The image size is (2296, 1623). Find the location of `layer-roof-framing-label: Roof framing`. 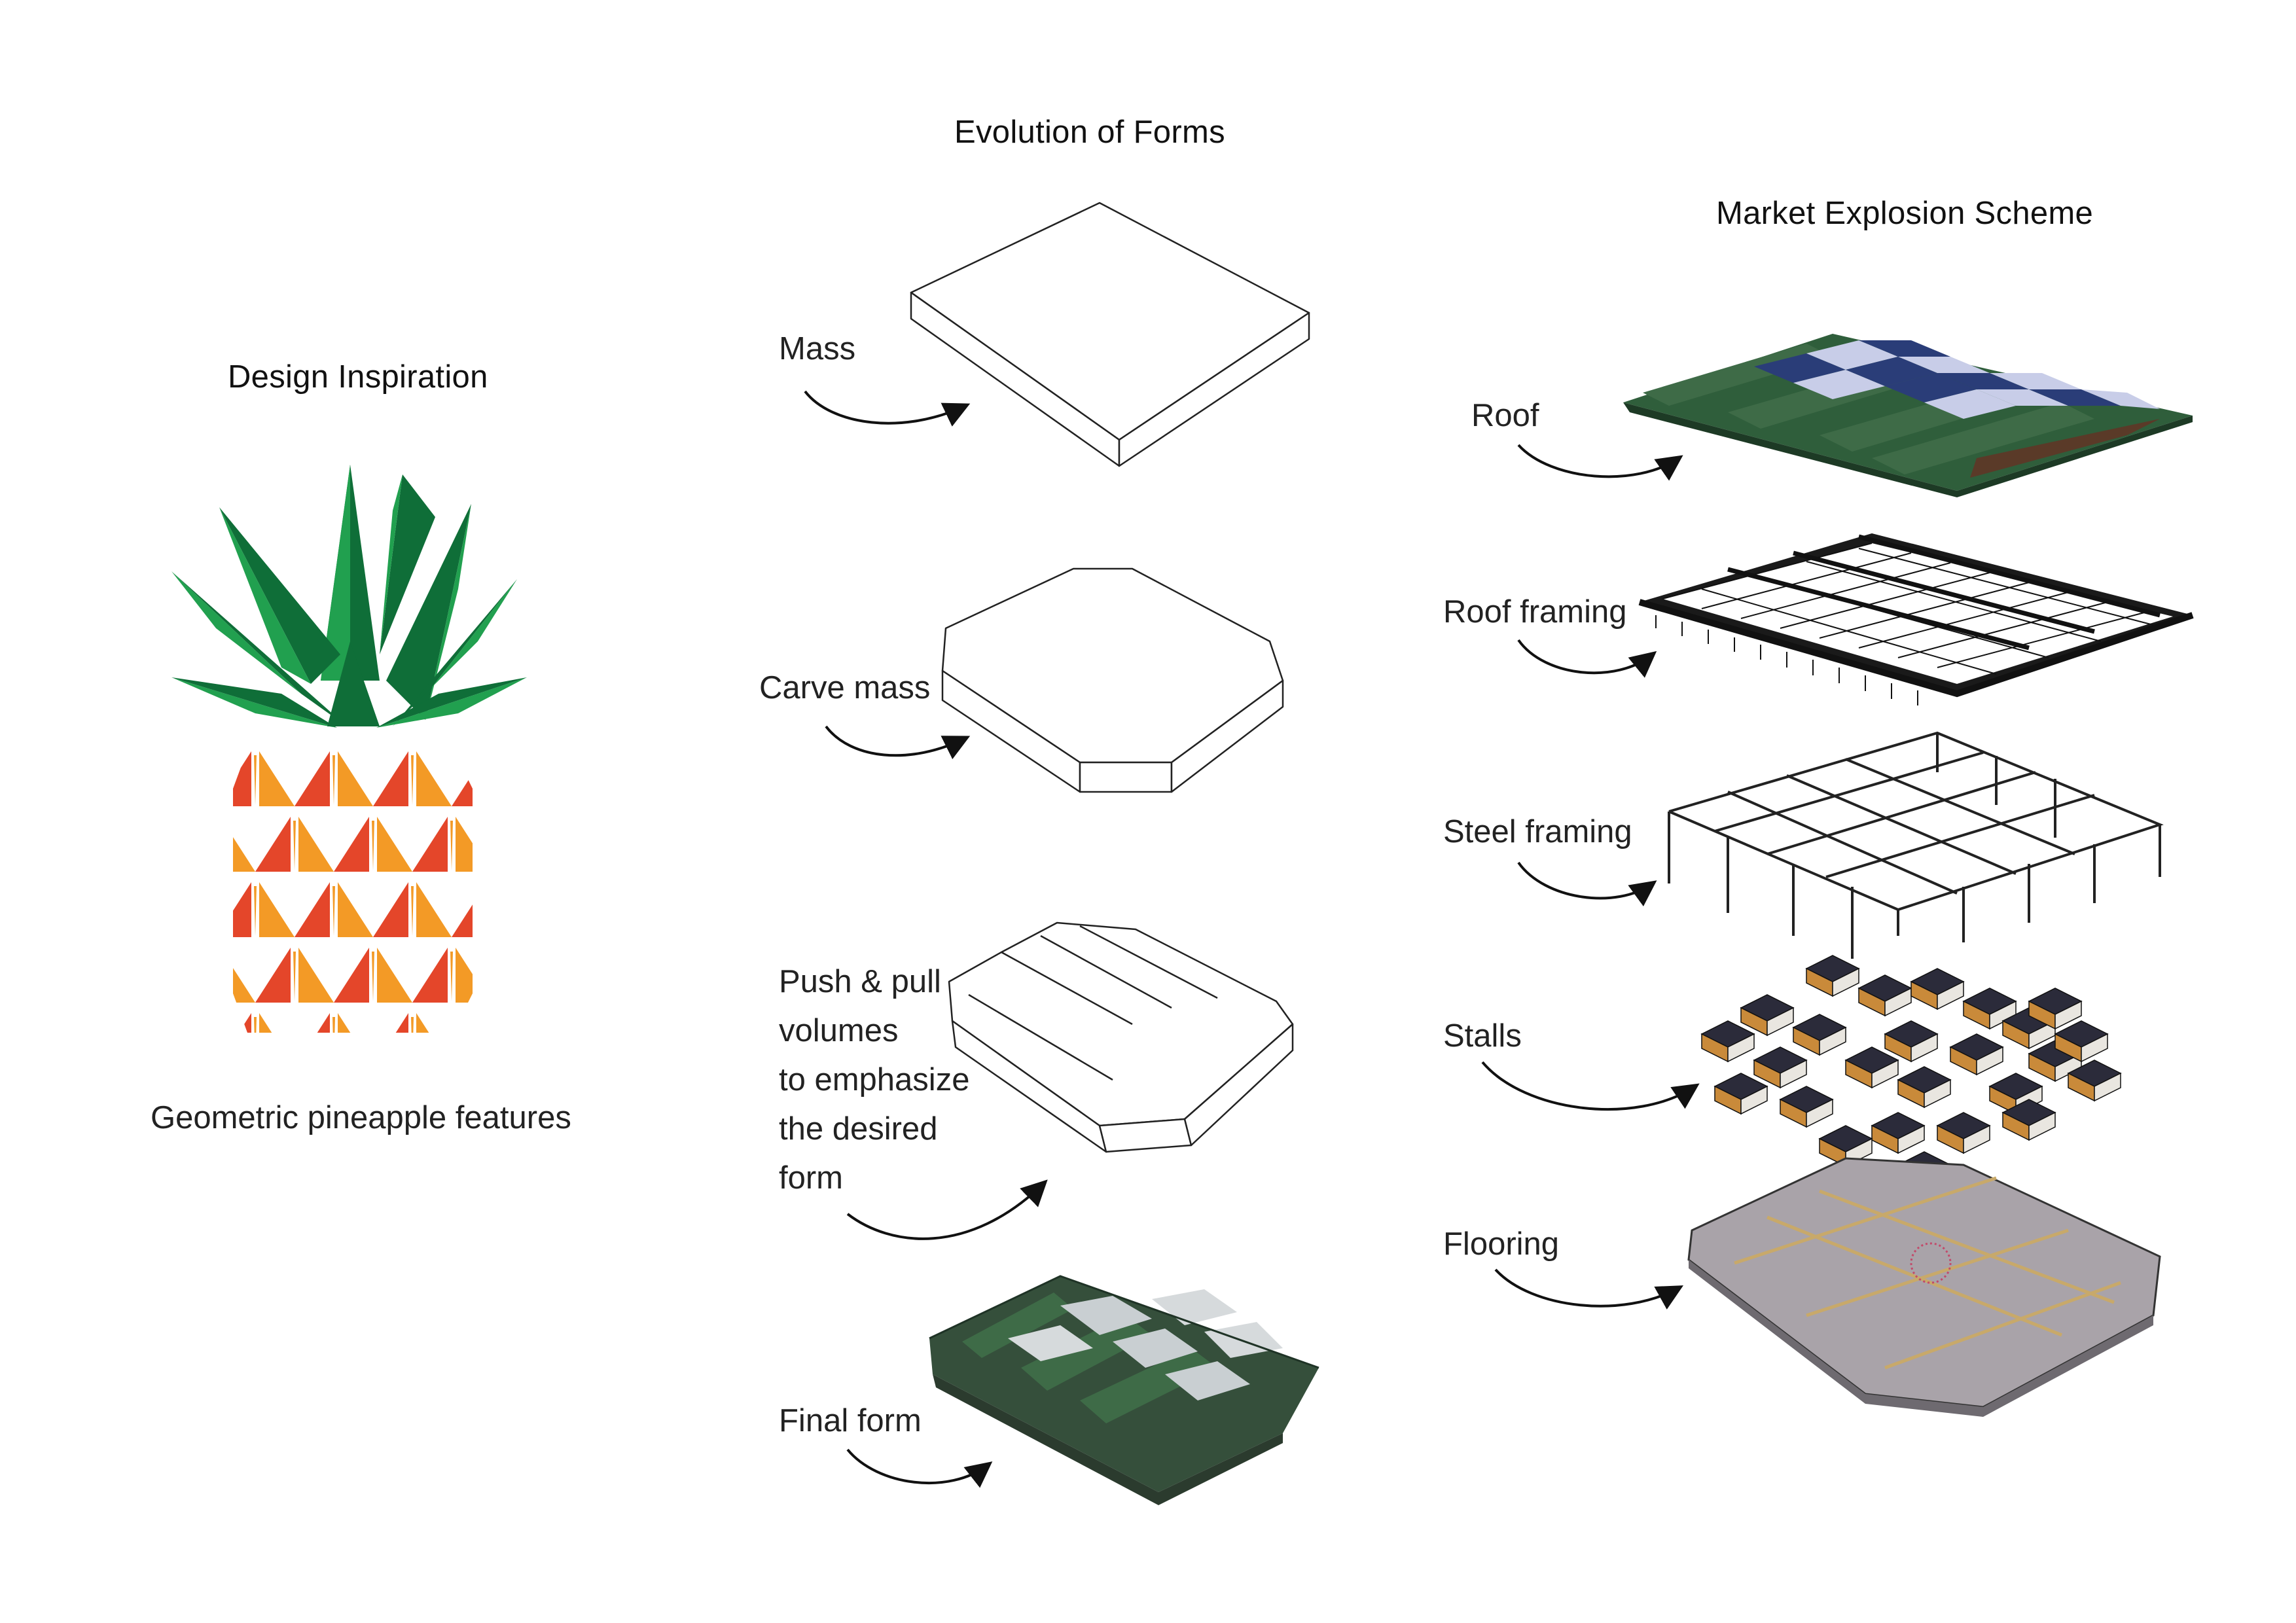

layer-roof-framing-label: Roof framing is located at coordinates (1535, 612).